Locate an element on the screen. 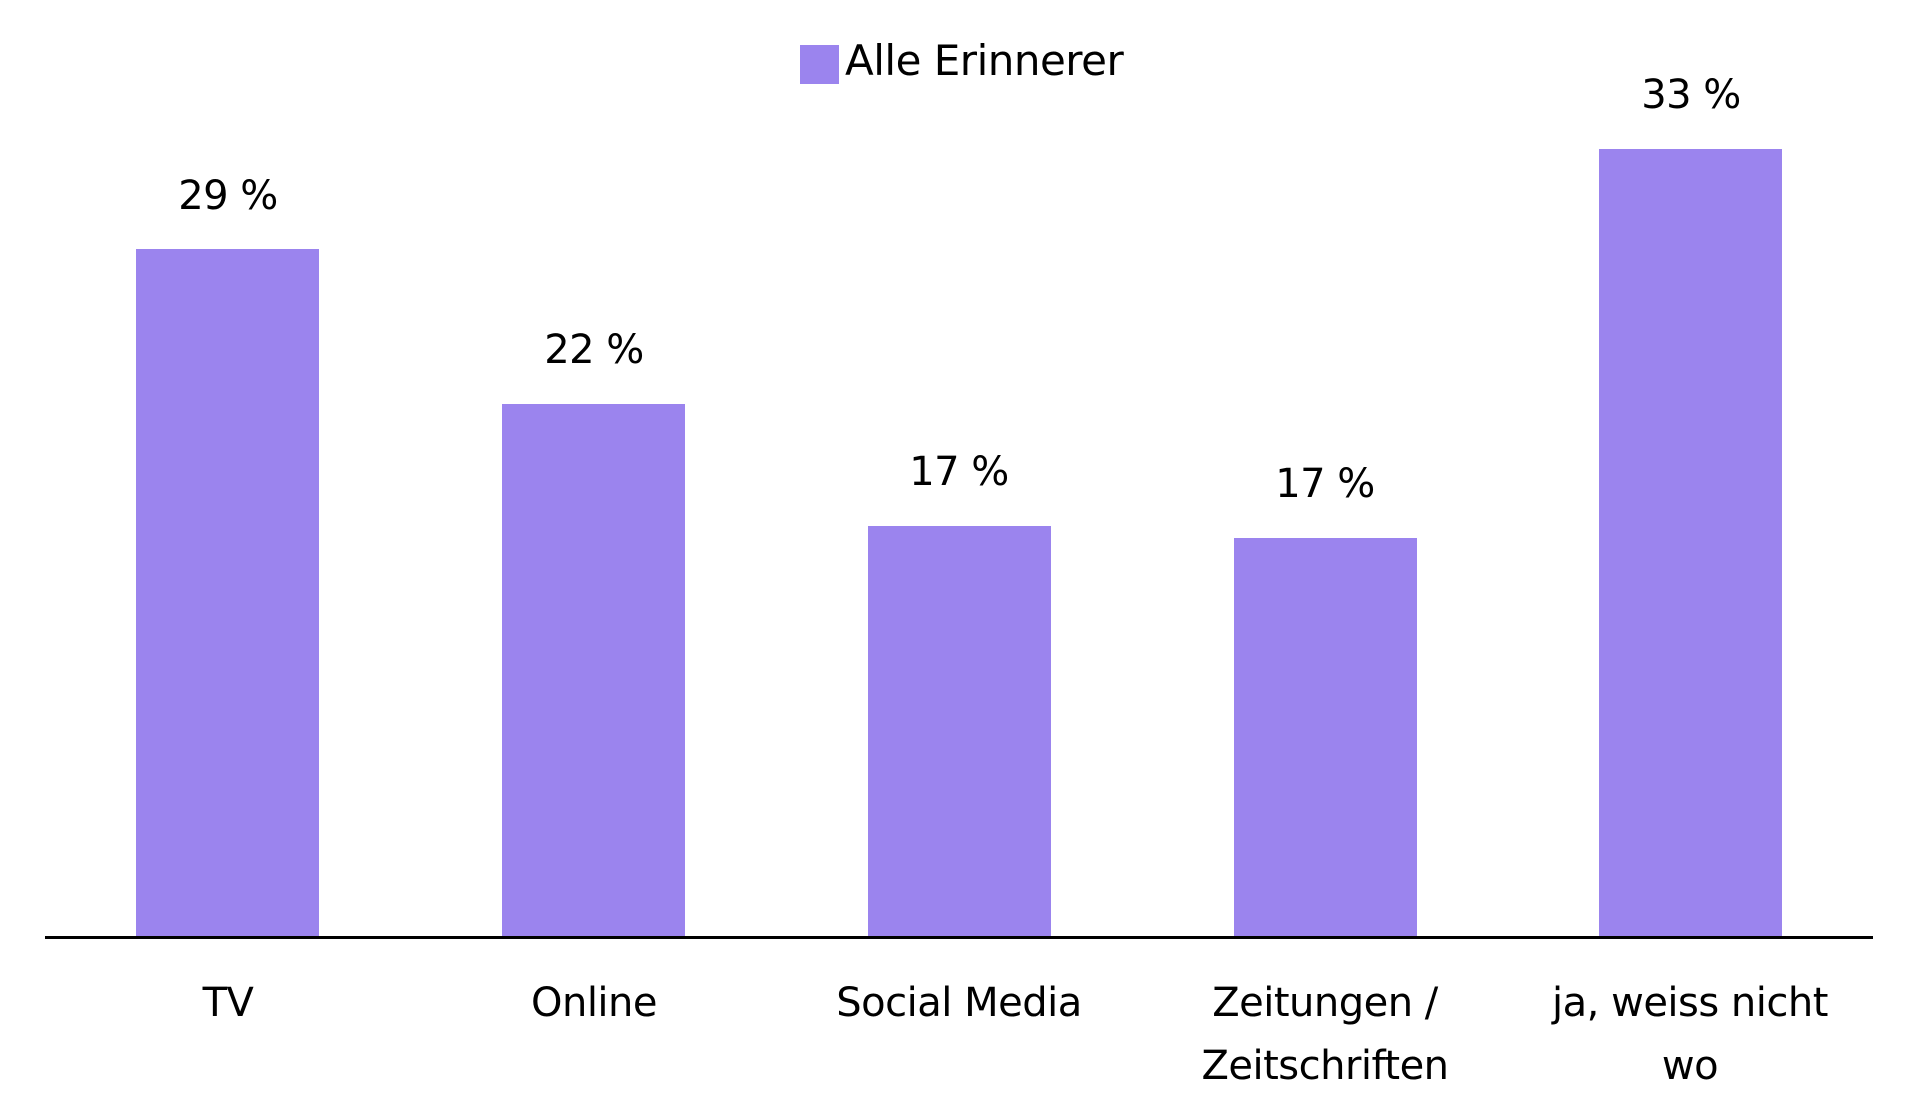  category-label-zeitungen: Zeitungen / Zeitschriften is located at coordinates (1325, 1034).